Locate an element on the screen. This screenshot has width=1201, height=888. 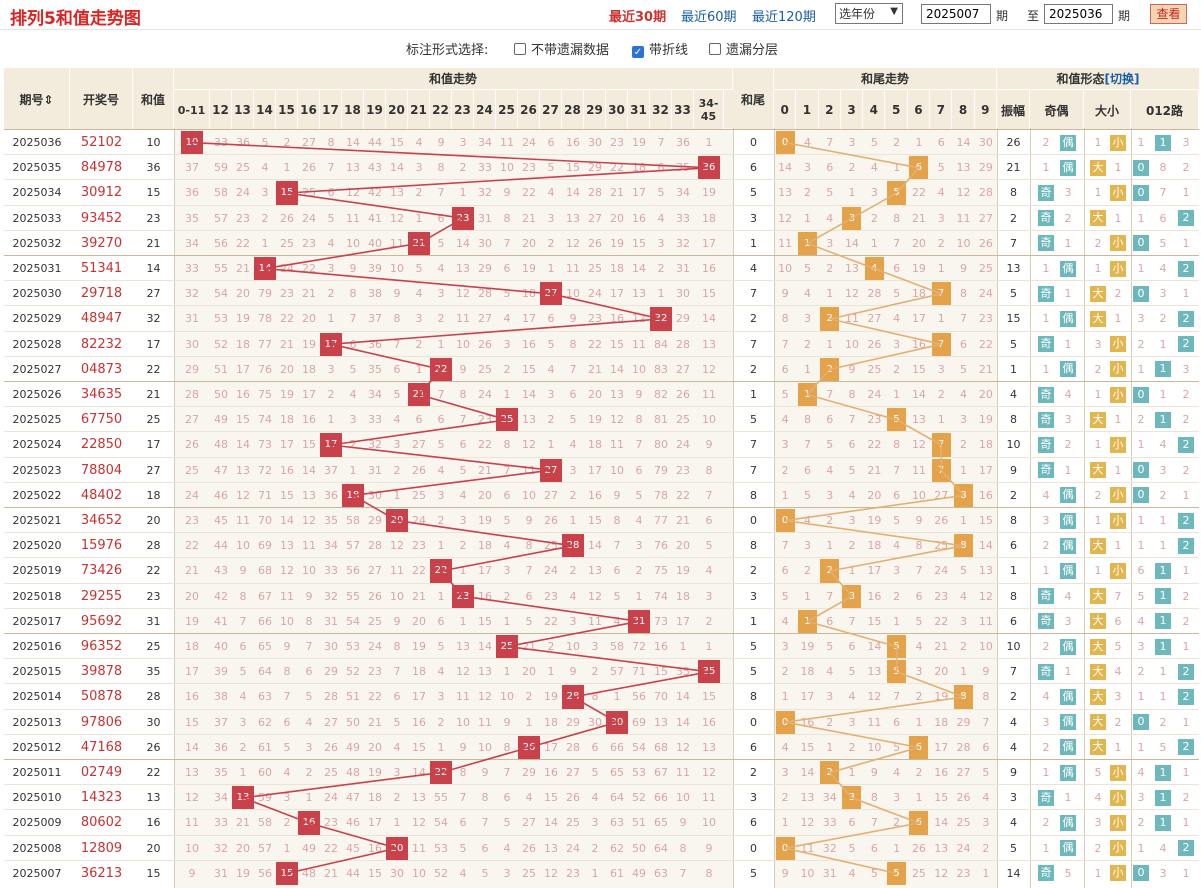
year-select: 选年份 ▼ is located at coordinates (869, 13).